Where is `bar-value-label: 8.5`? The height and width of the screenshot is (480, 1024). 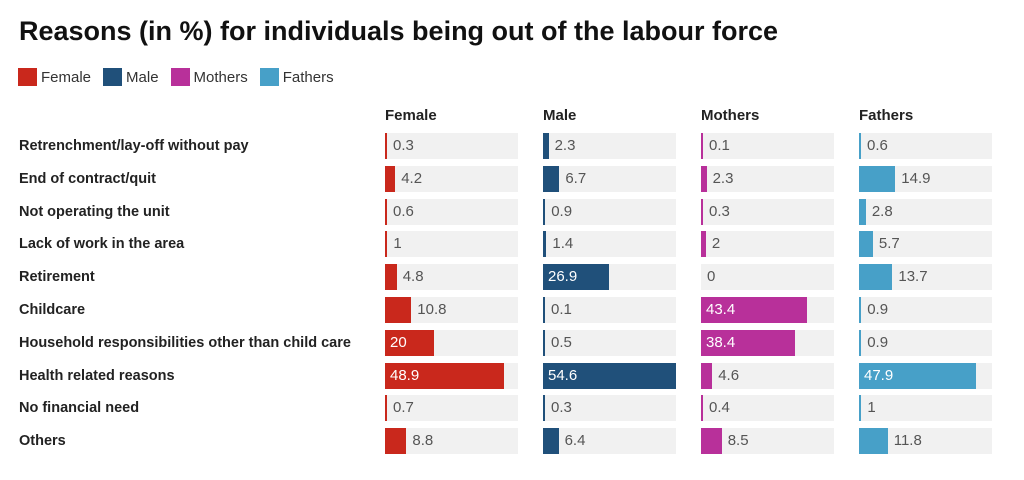 bar-value-label: 8.5 is located at coordinates (738, 441).